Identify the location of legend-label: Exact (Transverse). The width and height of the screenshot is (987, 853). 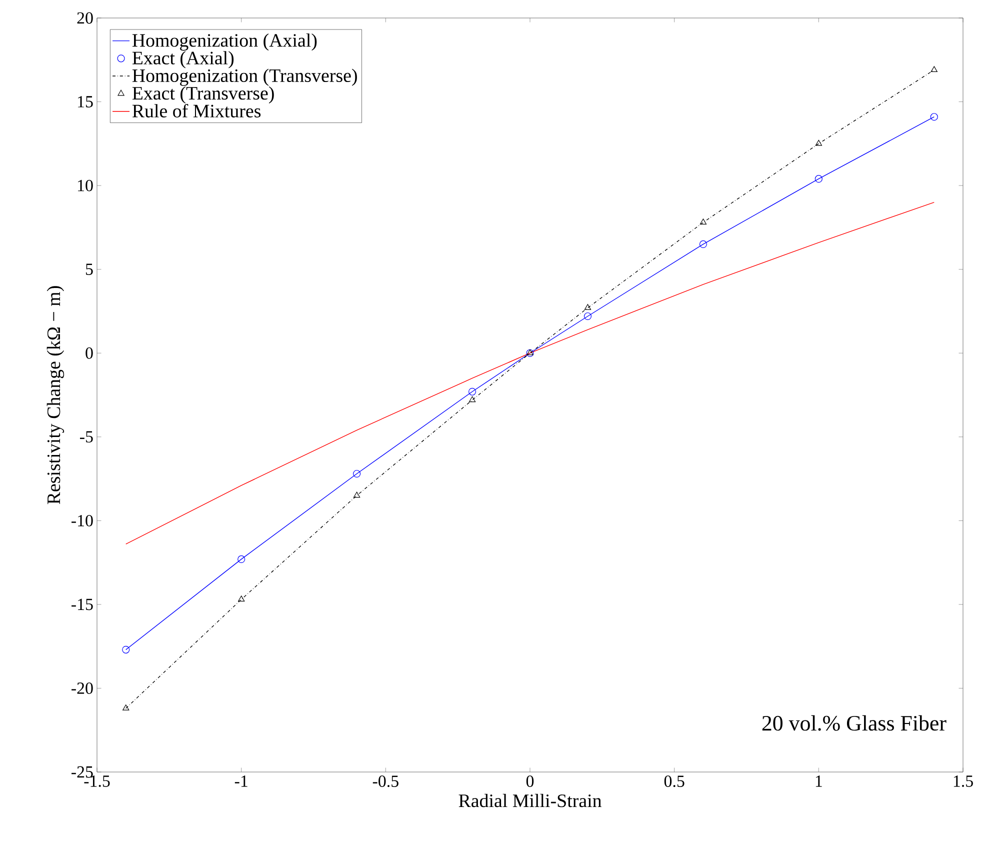
(203, 95).